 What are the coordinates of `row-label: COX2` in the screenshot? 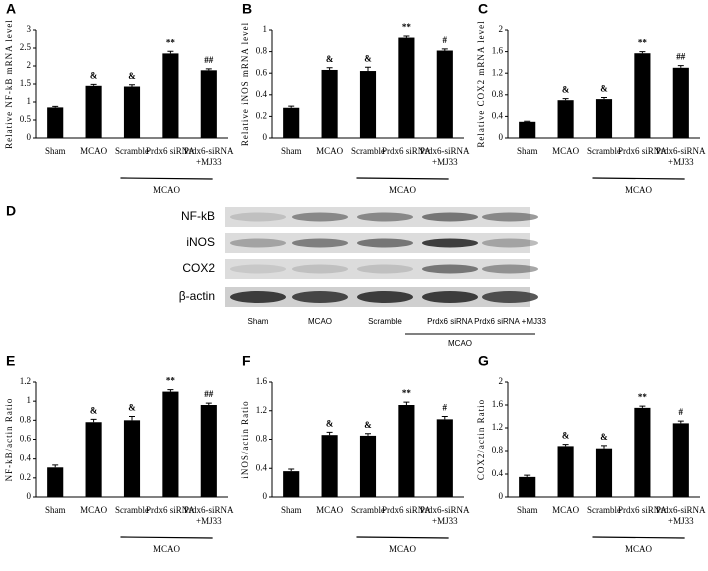 It's located at (198, 268).